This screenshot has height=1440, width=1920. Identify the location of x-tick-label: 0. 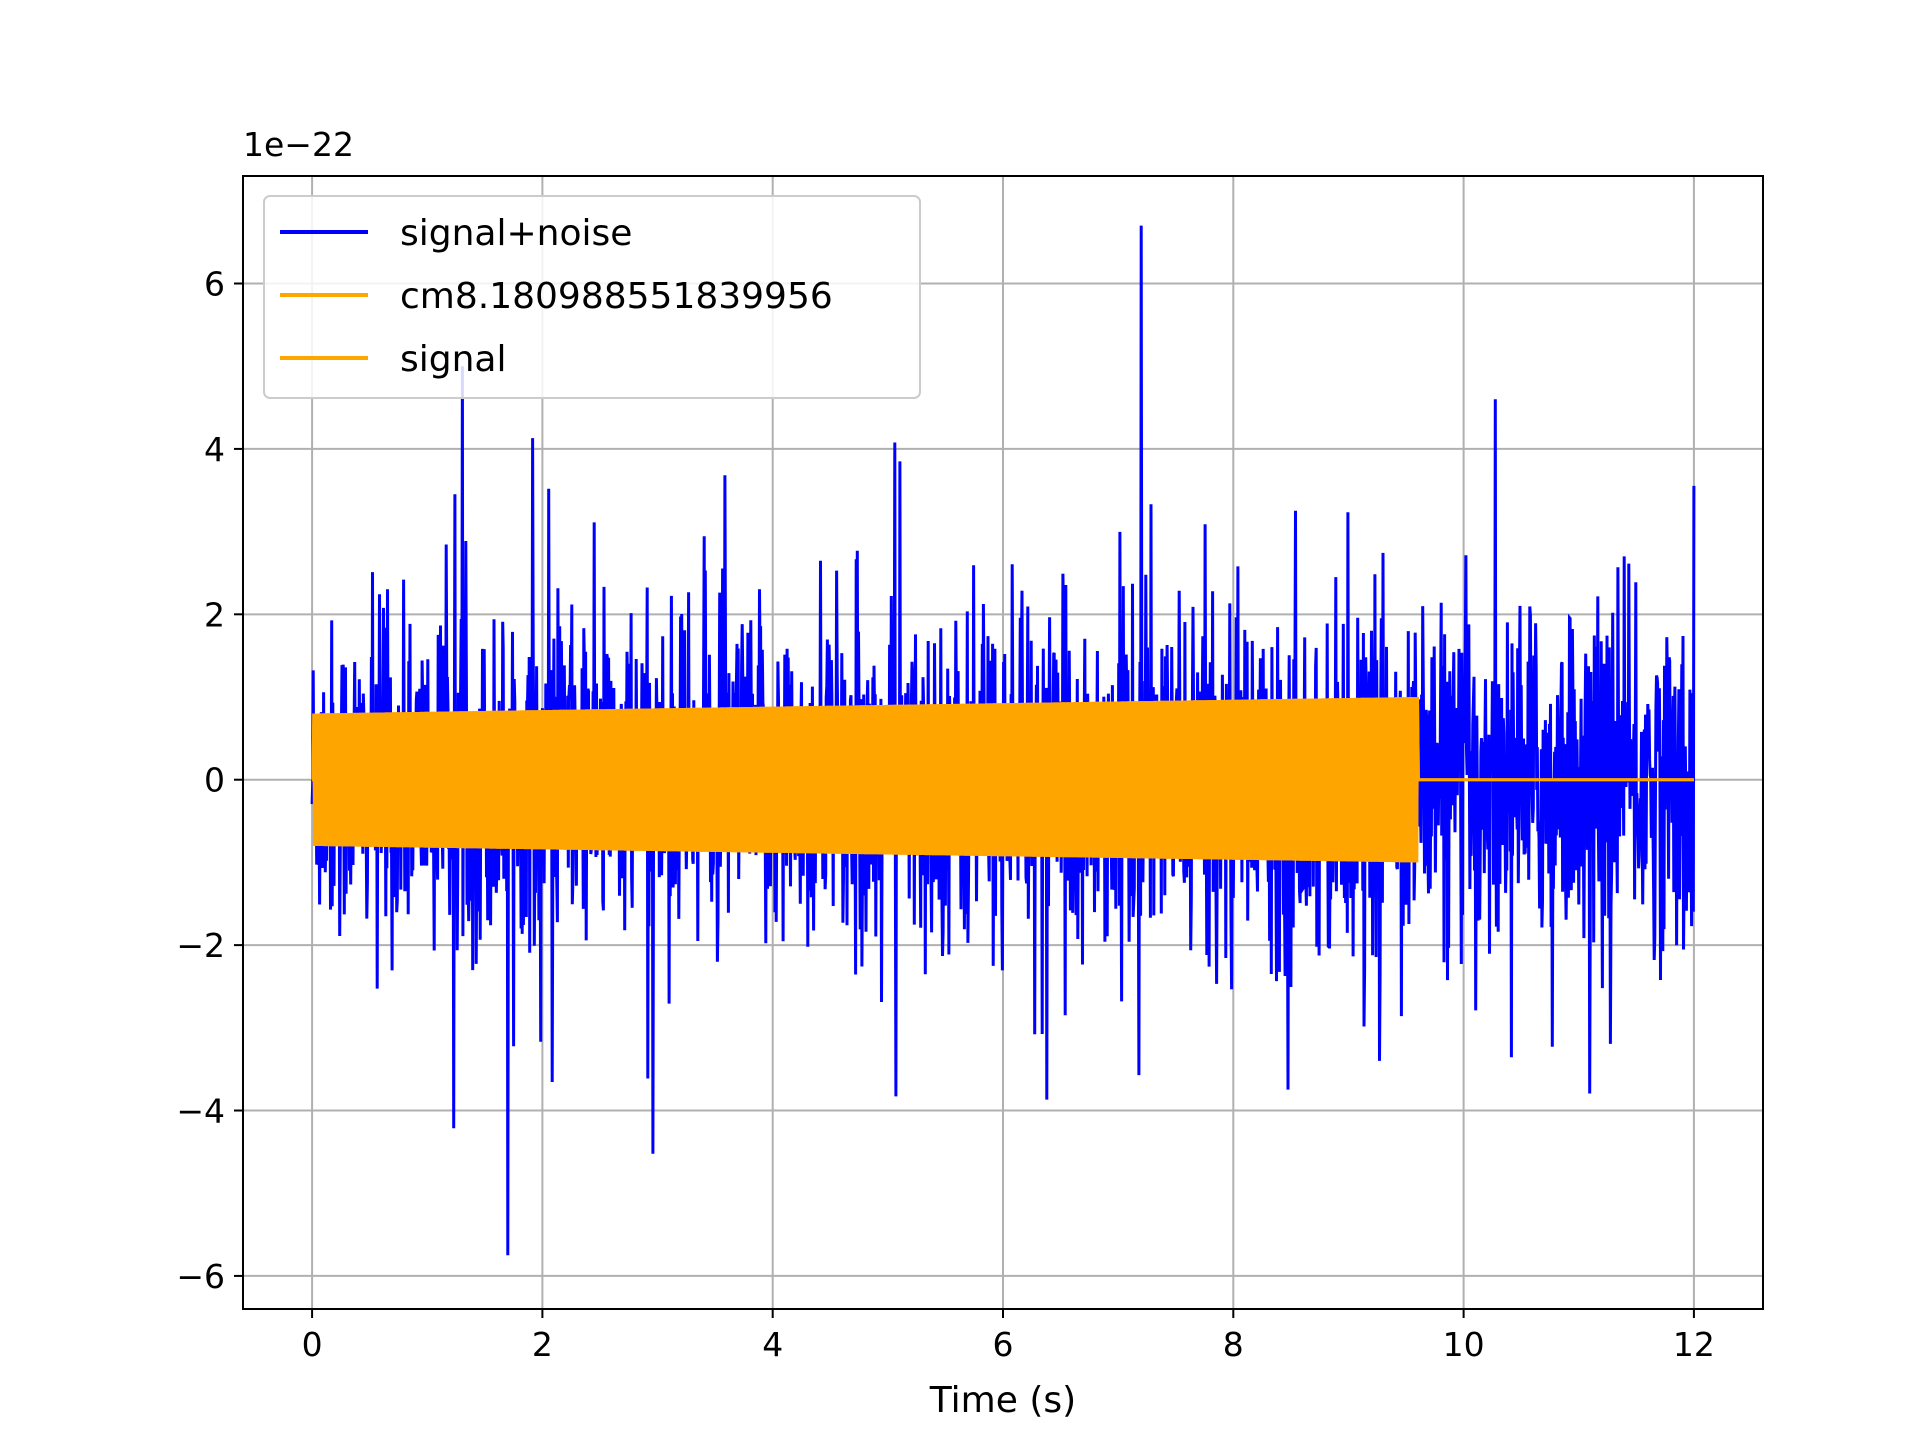
(312, 1344).